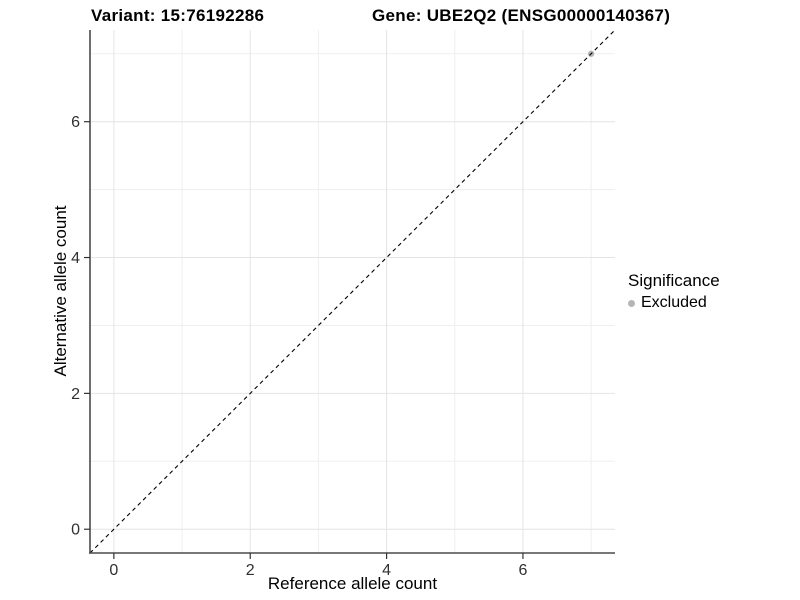 The width and height of the screenshot is (800, 600). What do you see at coordinates (521, 15) in the screenshot?
I see `plot-title-gene: Gene: UBE2Q2 (ENSG00000140367)` at bounding box center [521, 15].